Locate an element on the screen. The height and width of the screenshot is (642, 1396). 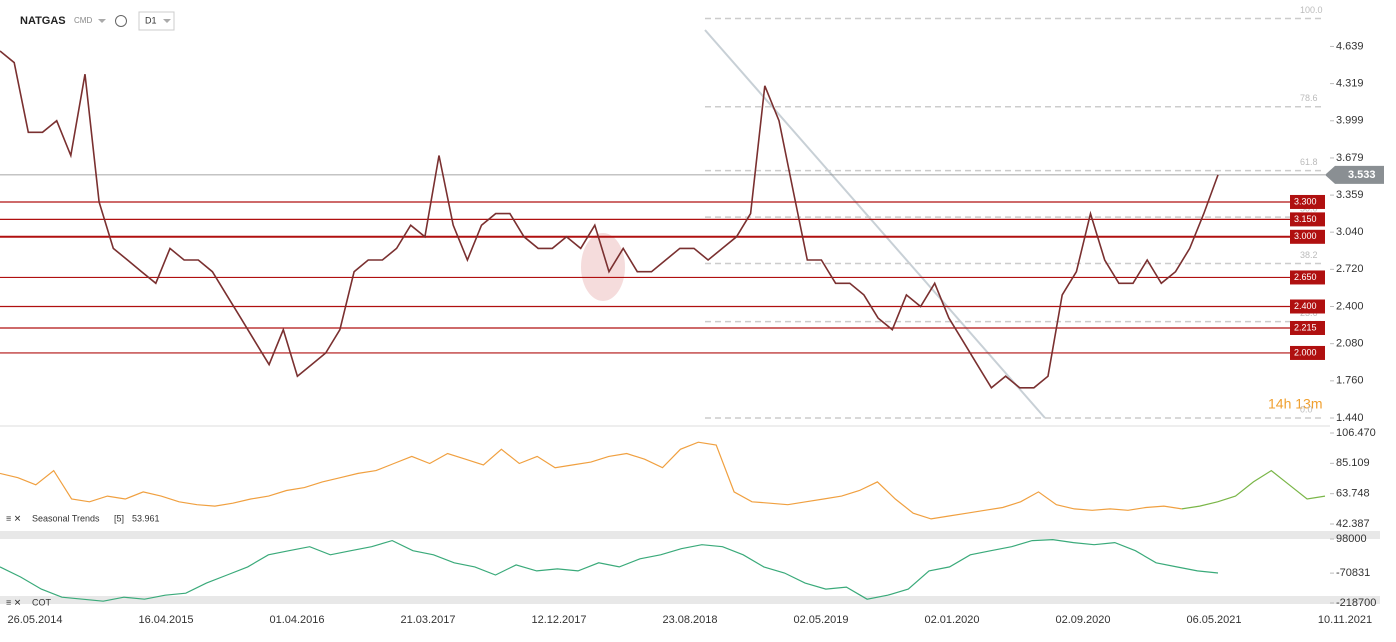
highlight-ellipse is located at coordinates (603, 267).